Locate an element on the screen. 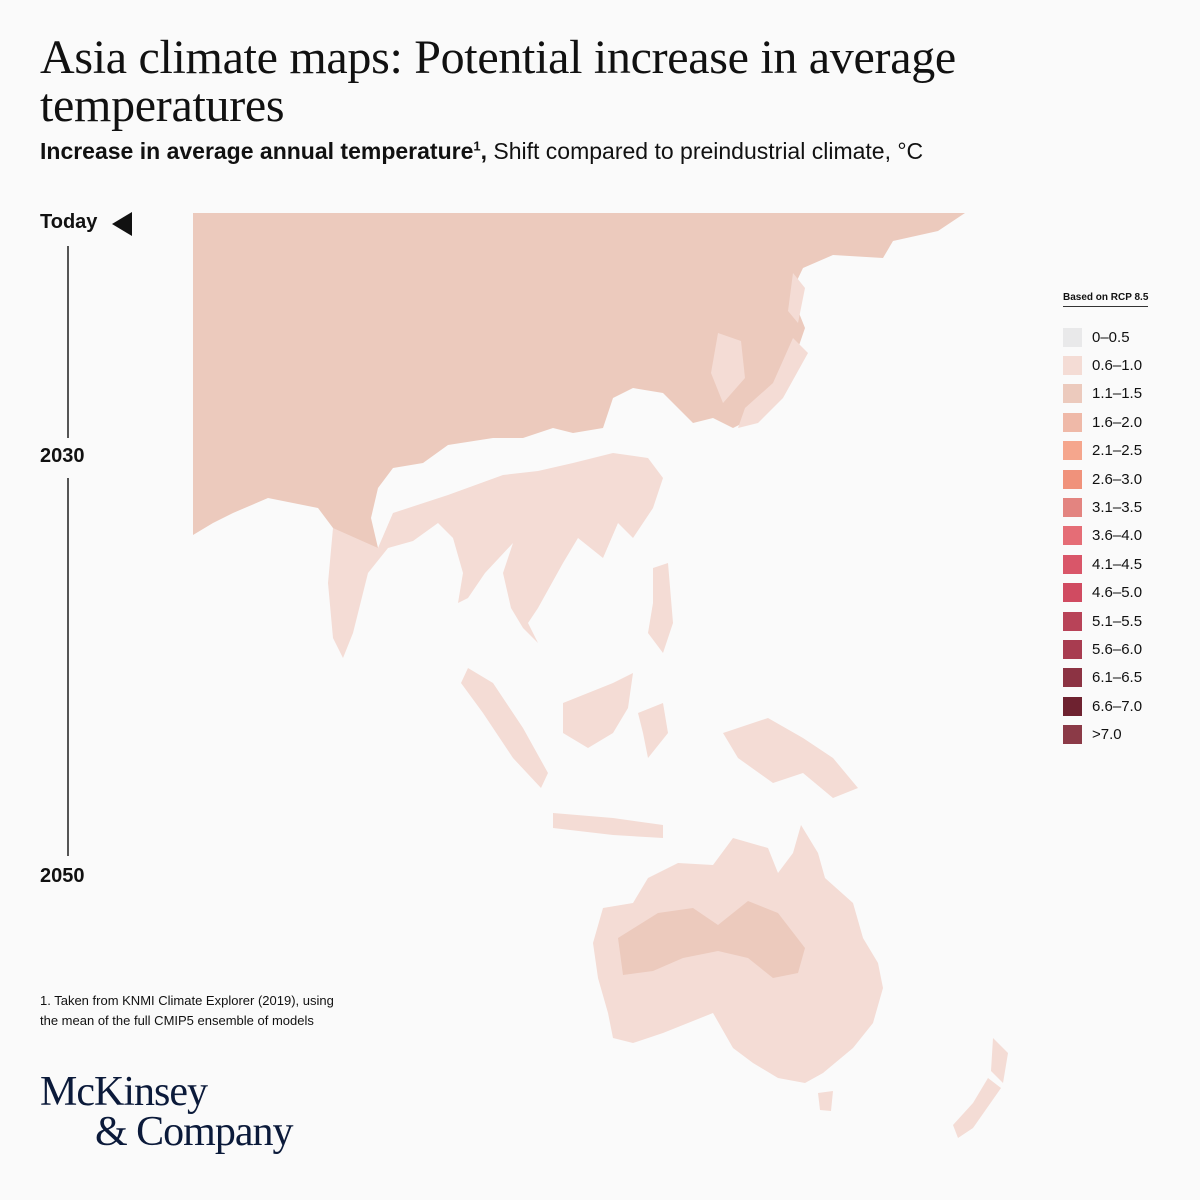 This screenshot has height=1200, width=1200. region-tasmania is located at coordinates (825, 1101).